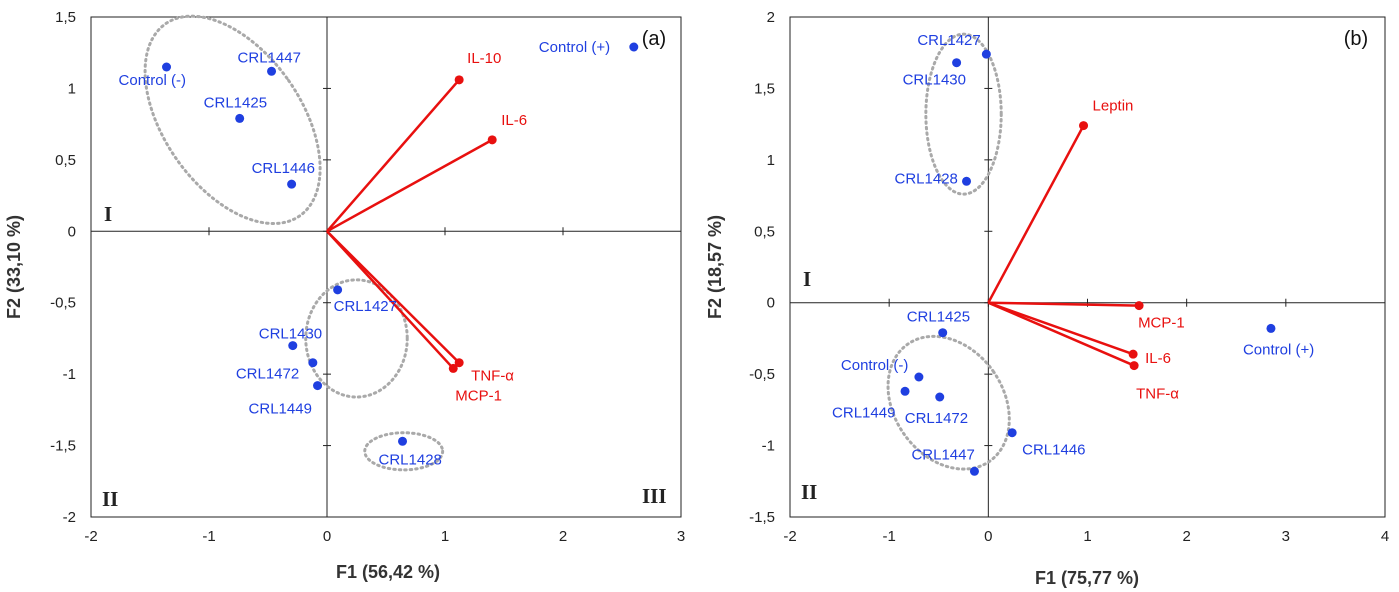 Image resolution: width=1399 pixels, height=592 pixels. What do you see at coordinates (280, 409) in the screenshot?
I see `point-label-crl1449: CRL1449` at bounding box center [280, 409].